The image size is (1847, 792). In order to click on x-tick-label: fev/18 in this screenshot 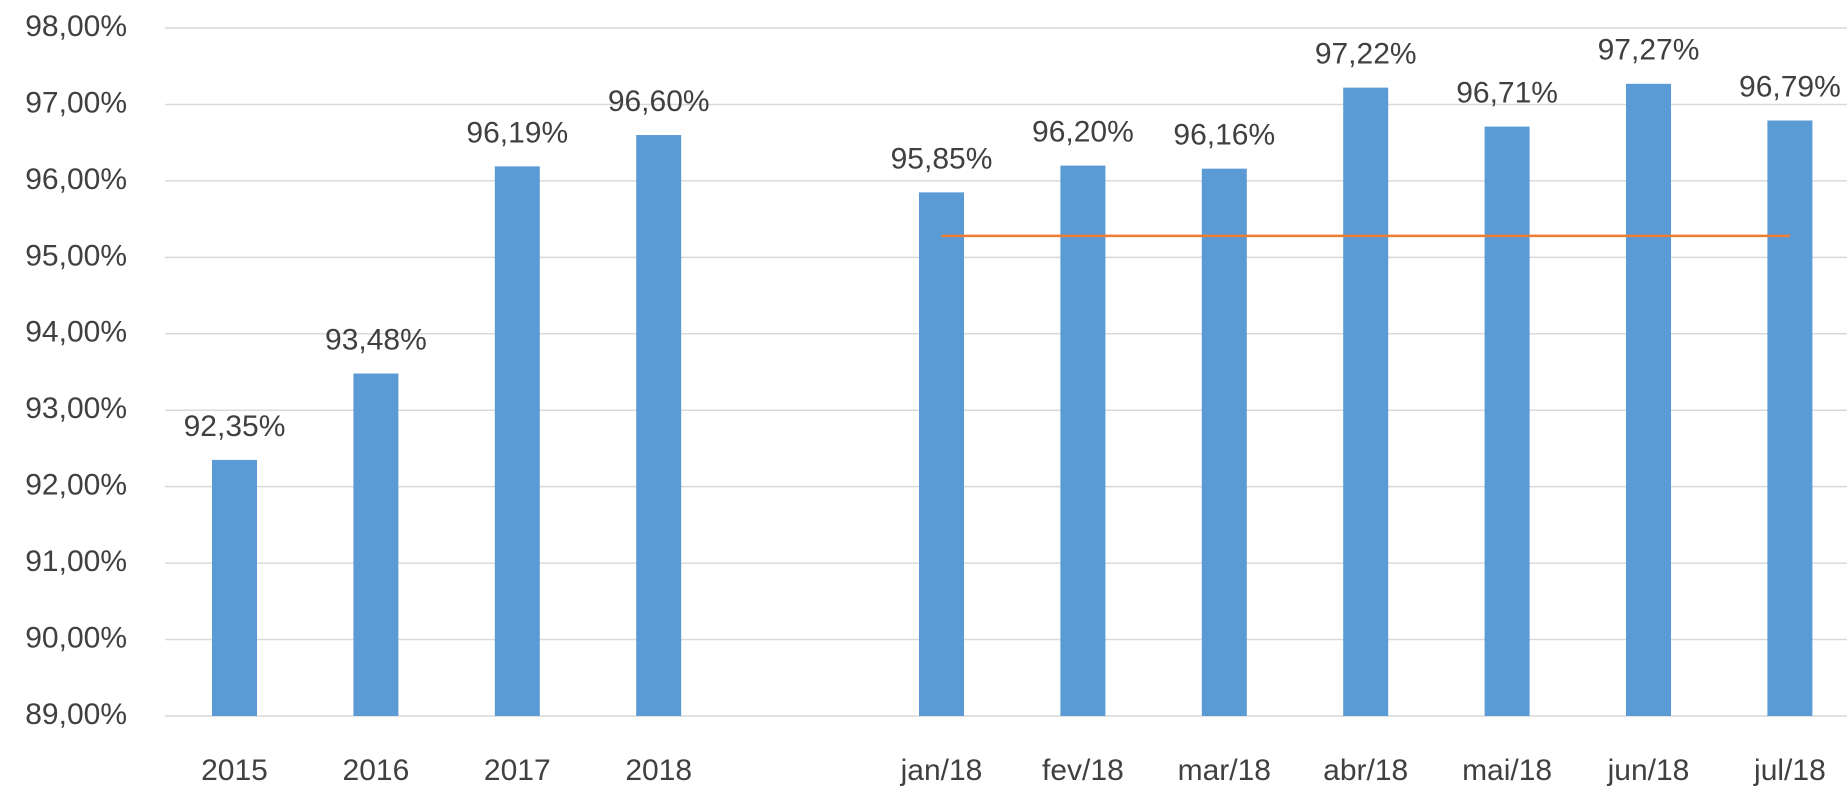, I will do `click(1083, 770)`.